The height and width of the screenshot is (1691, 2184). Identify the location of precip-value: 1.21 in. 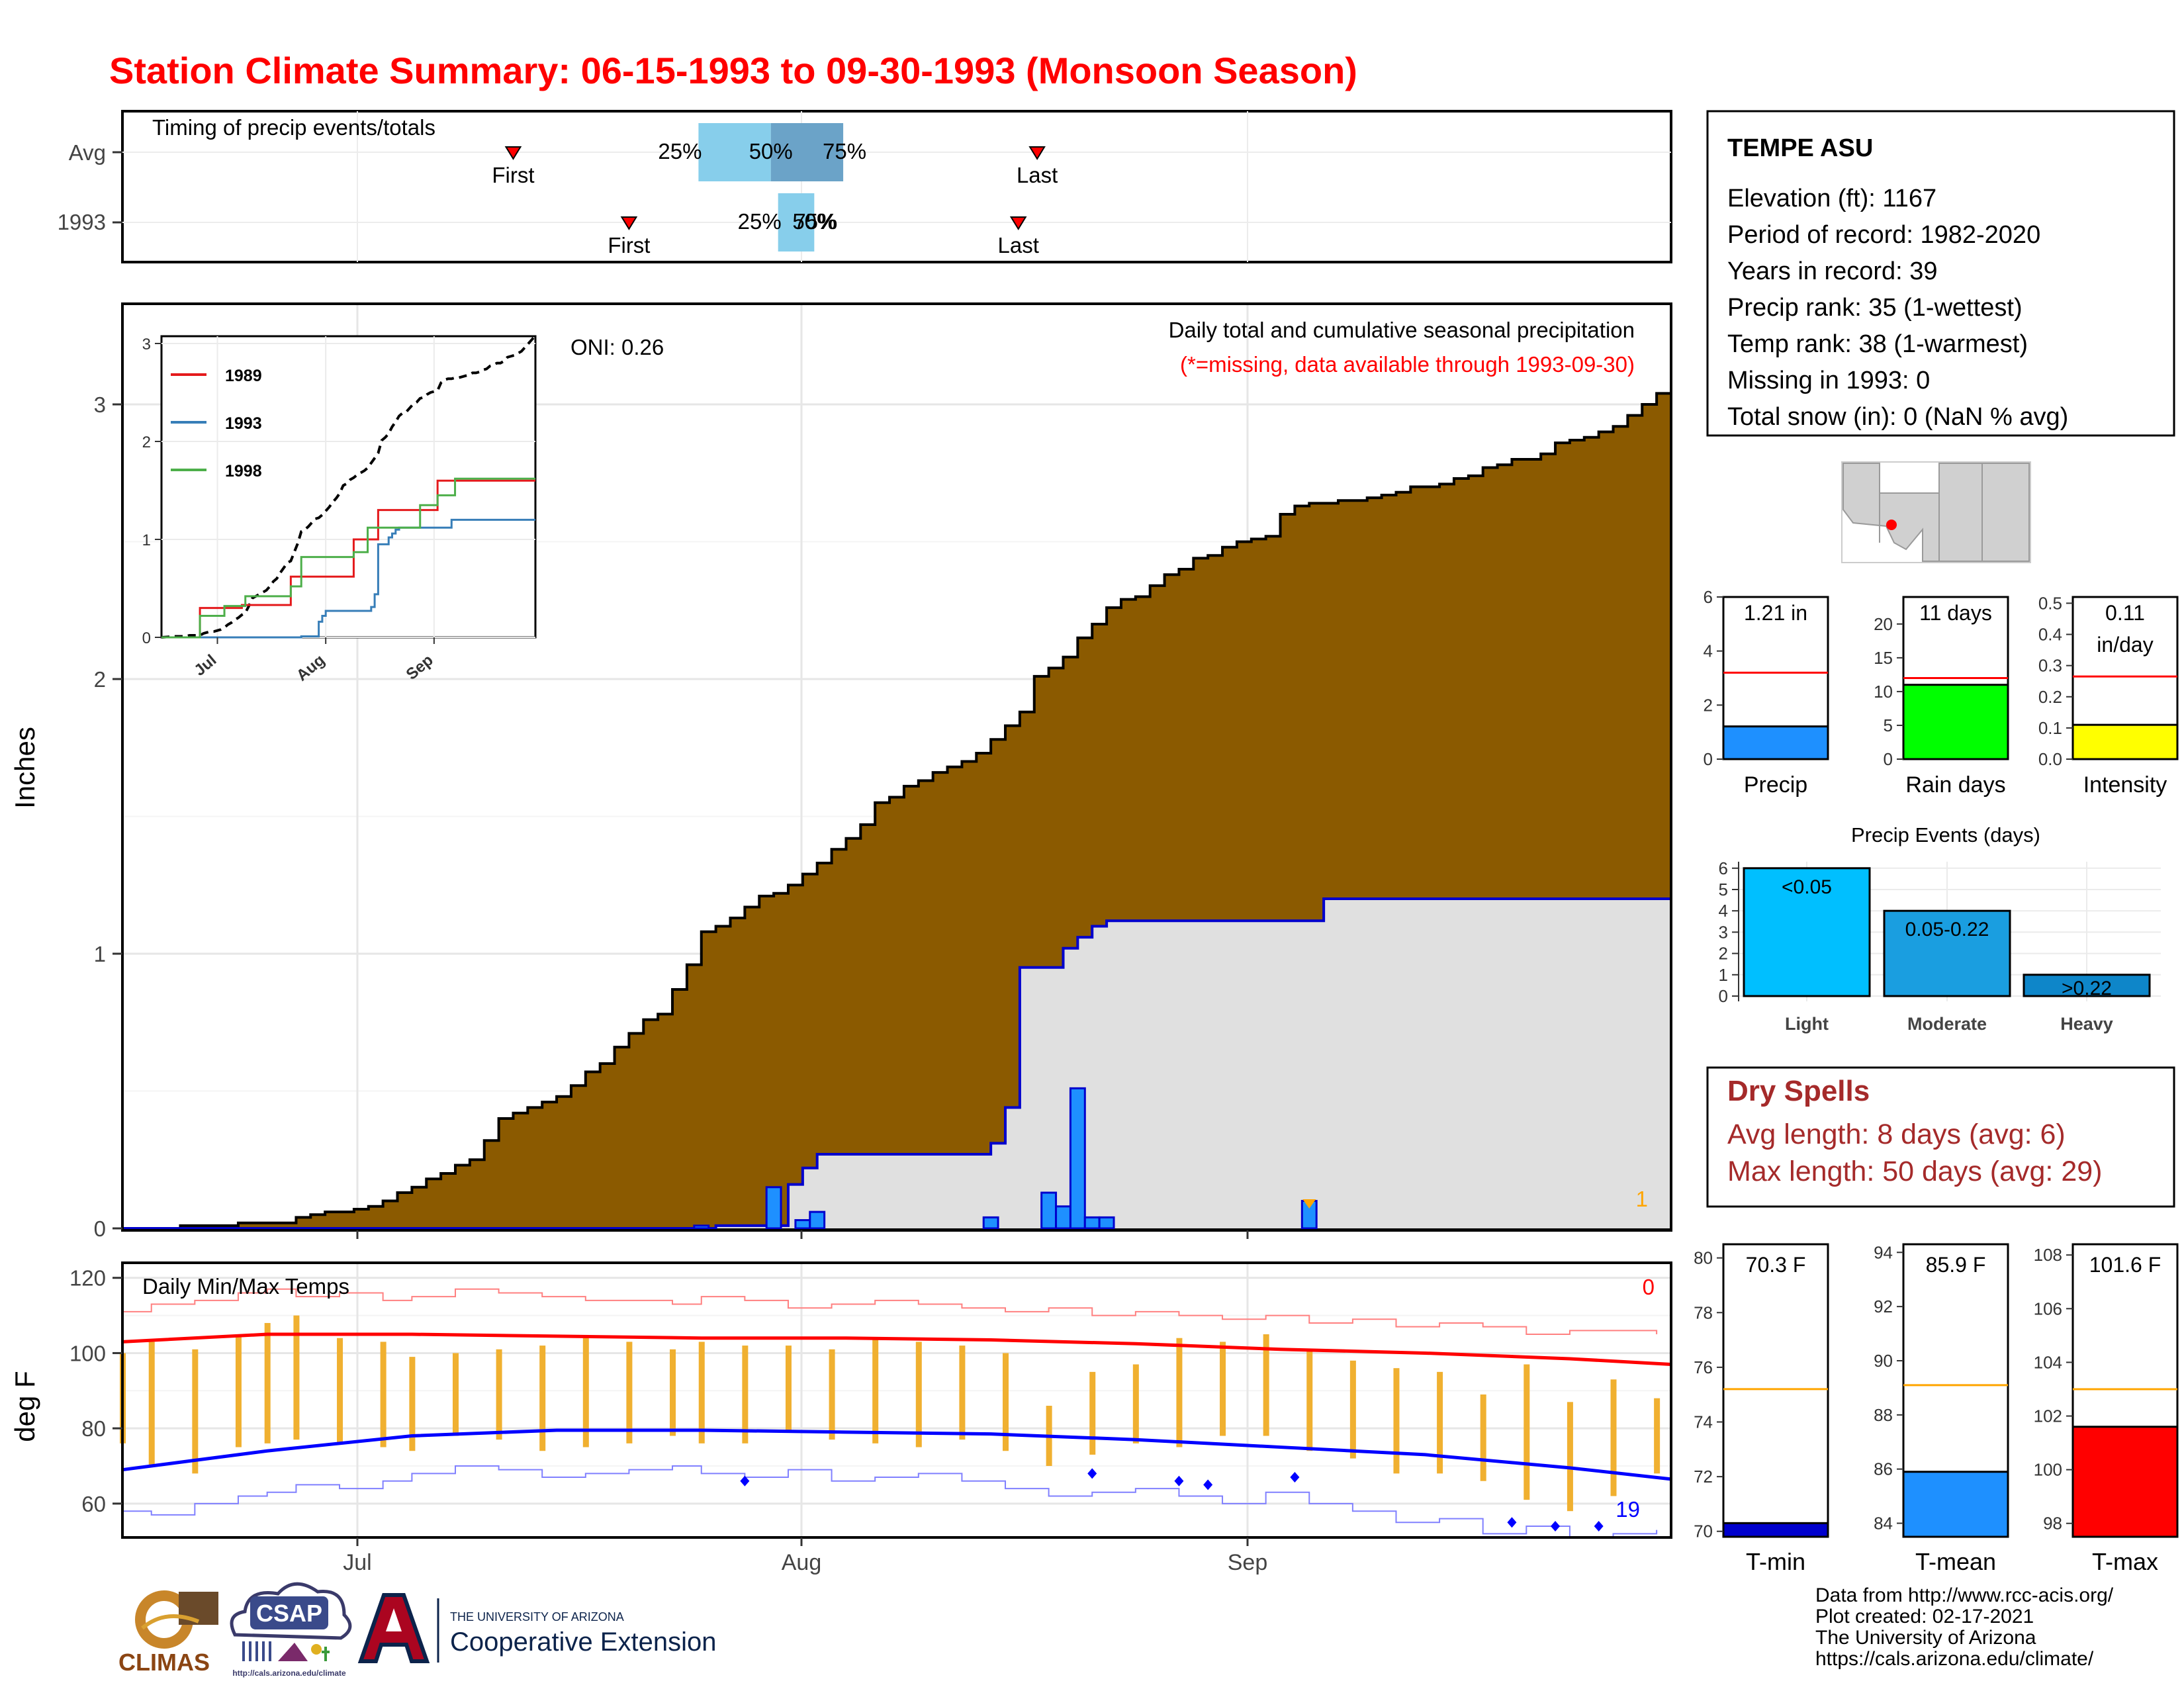
(1775, 613).